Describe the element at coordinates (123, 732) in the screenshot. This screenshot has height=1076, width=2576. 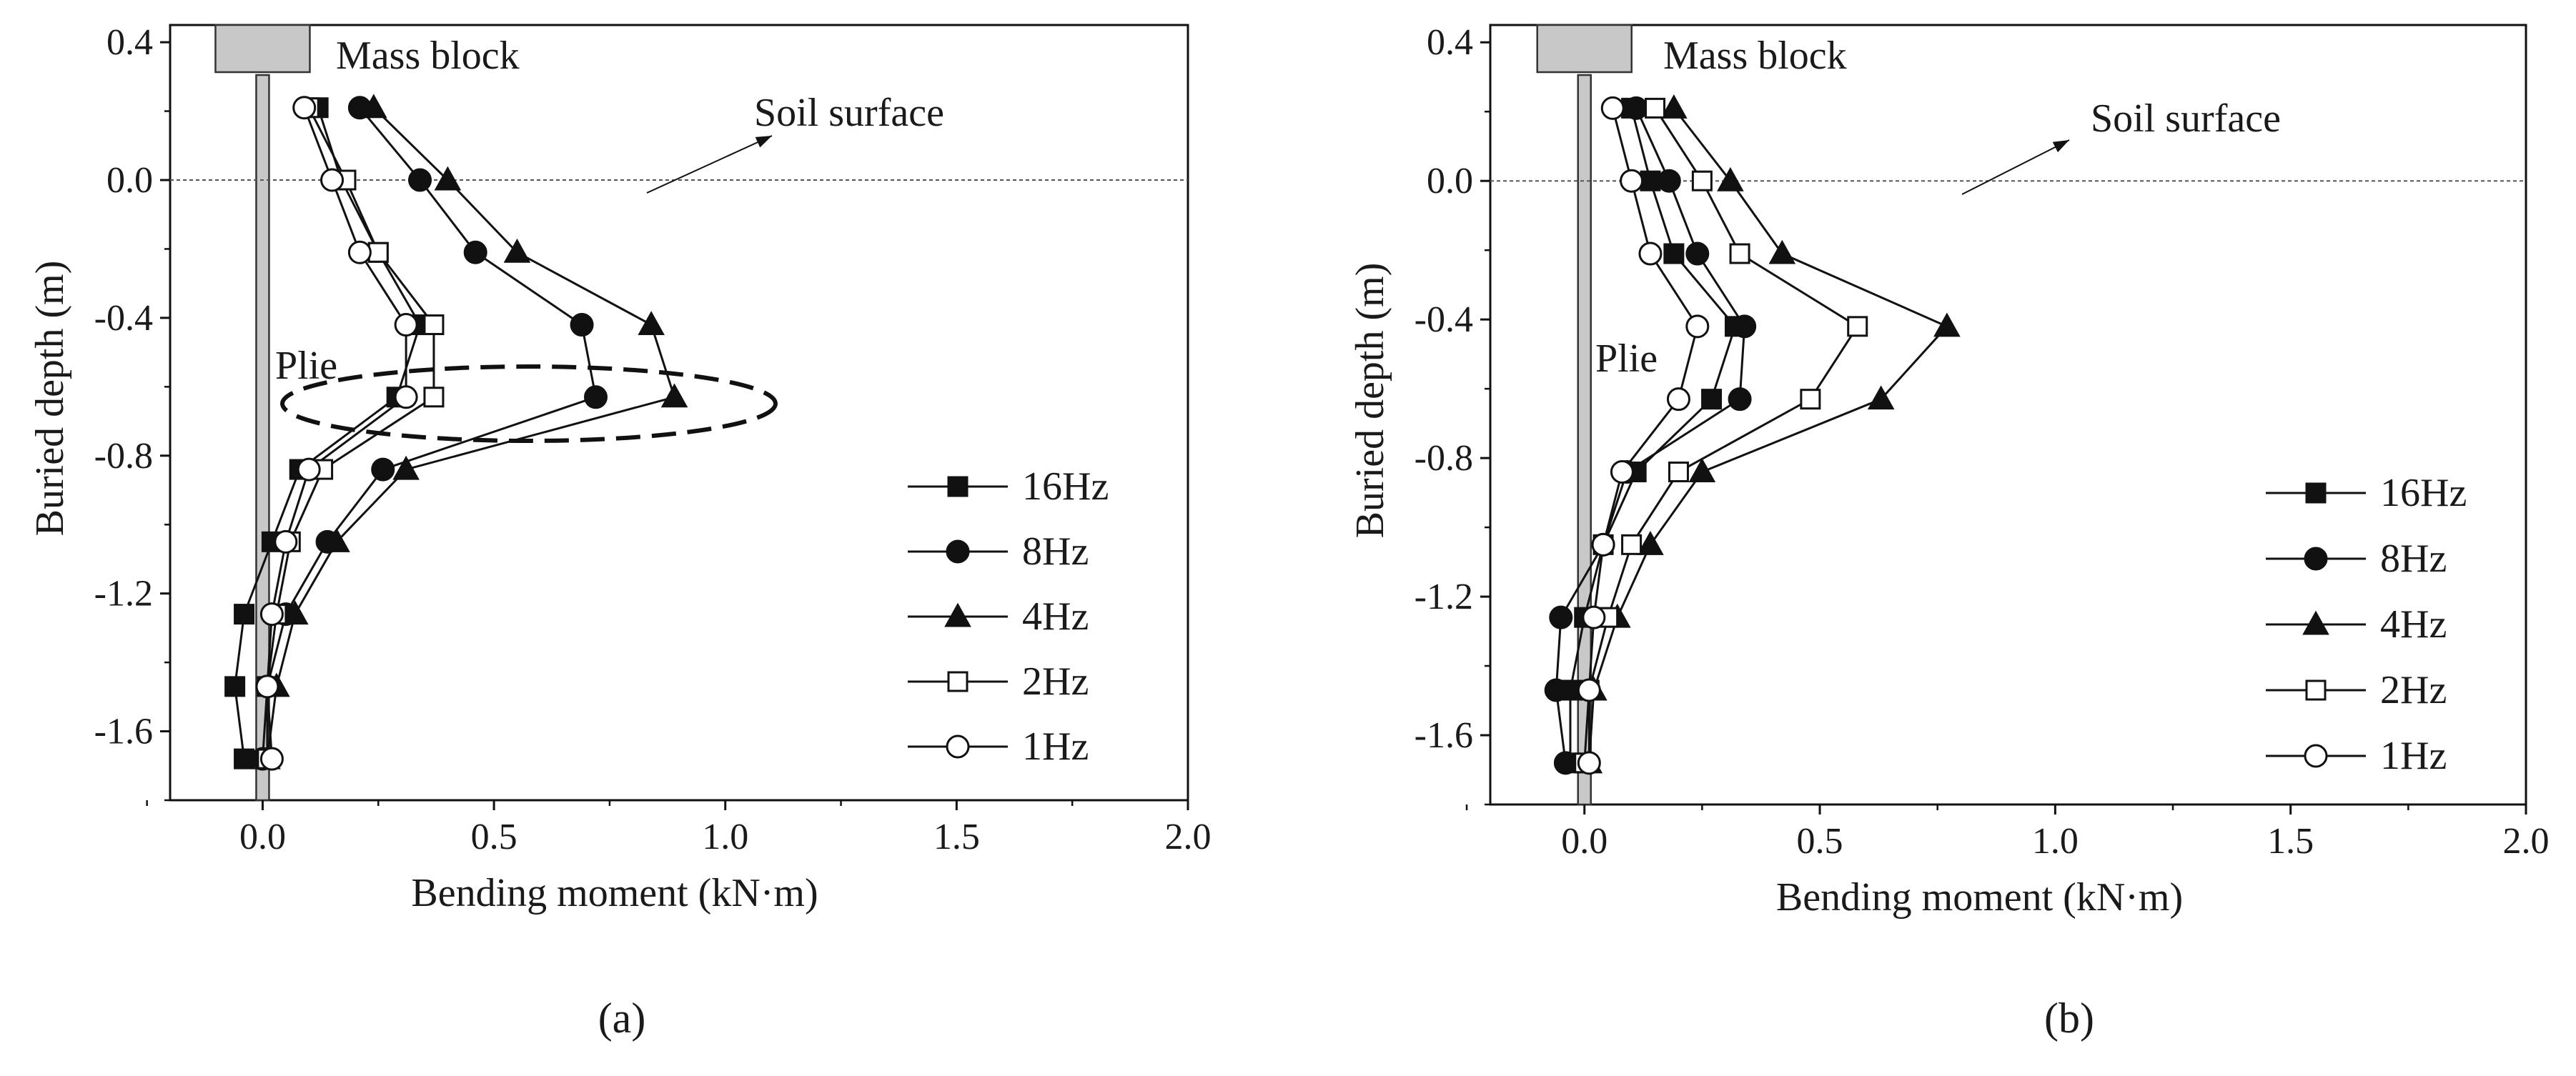
I see `y-tick-label: -1.6` at that location.